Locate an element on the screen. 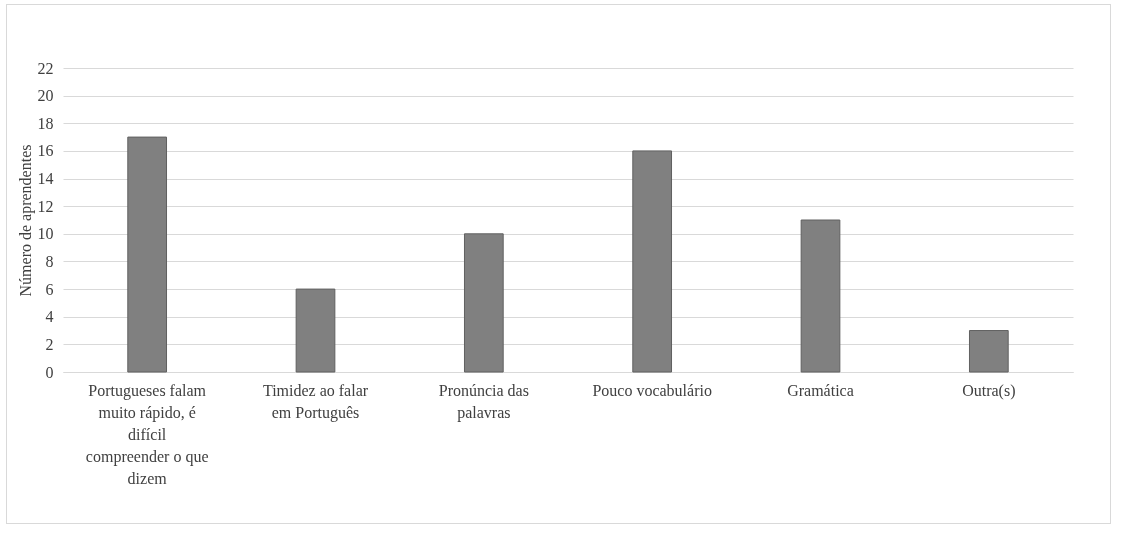  x-tick-label: Gramática is located at coordinates (820, 390).